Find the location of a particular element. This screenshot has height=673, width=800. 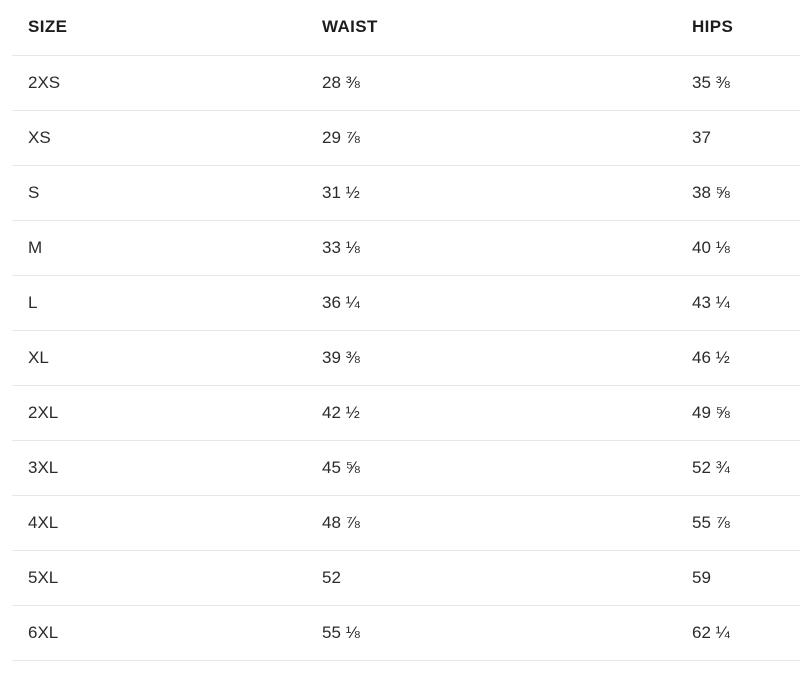

table-row: L 36 ¼ 43 ¼ is located at coordinates (406, 303).